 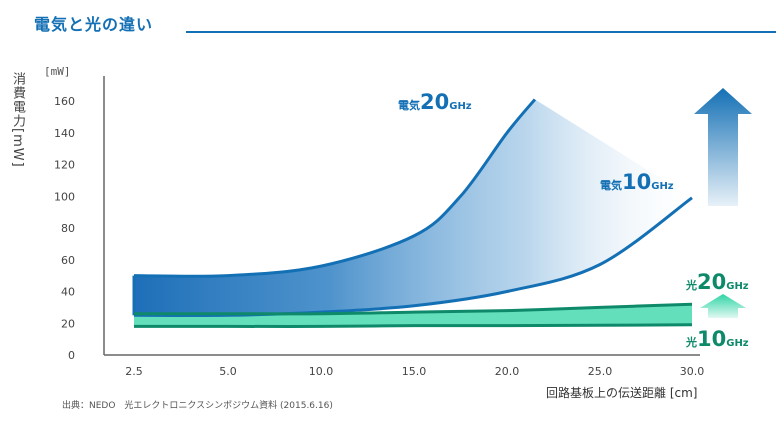 I want to click on series-label-electric-20ghz: 電気20GHz, so click(x=435, y=102).